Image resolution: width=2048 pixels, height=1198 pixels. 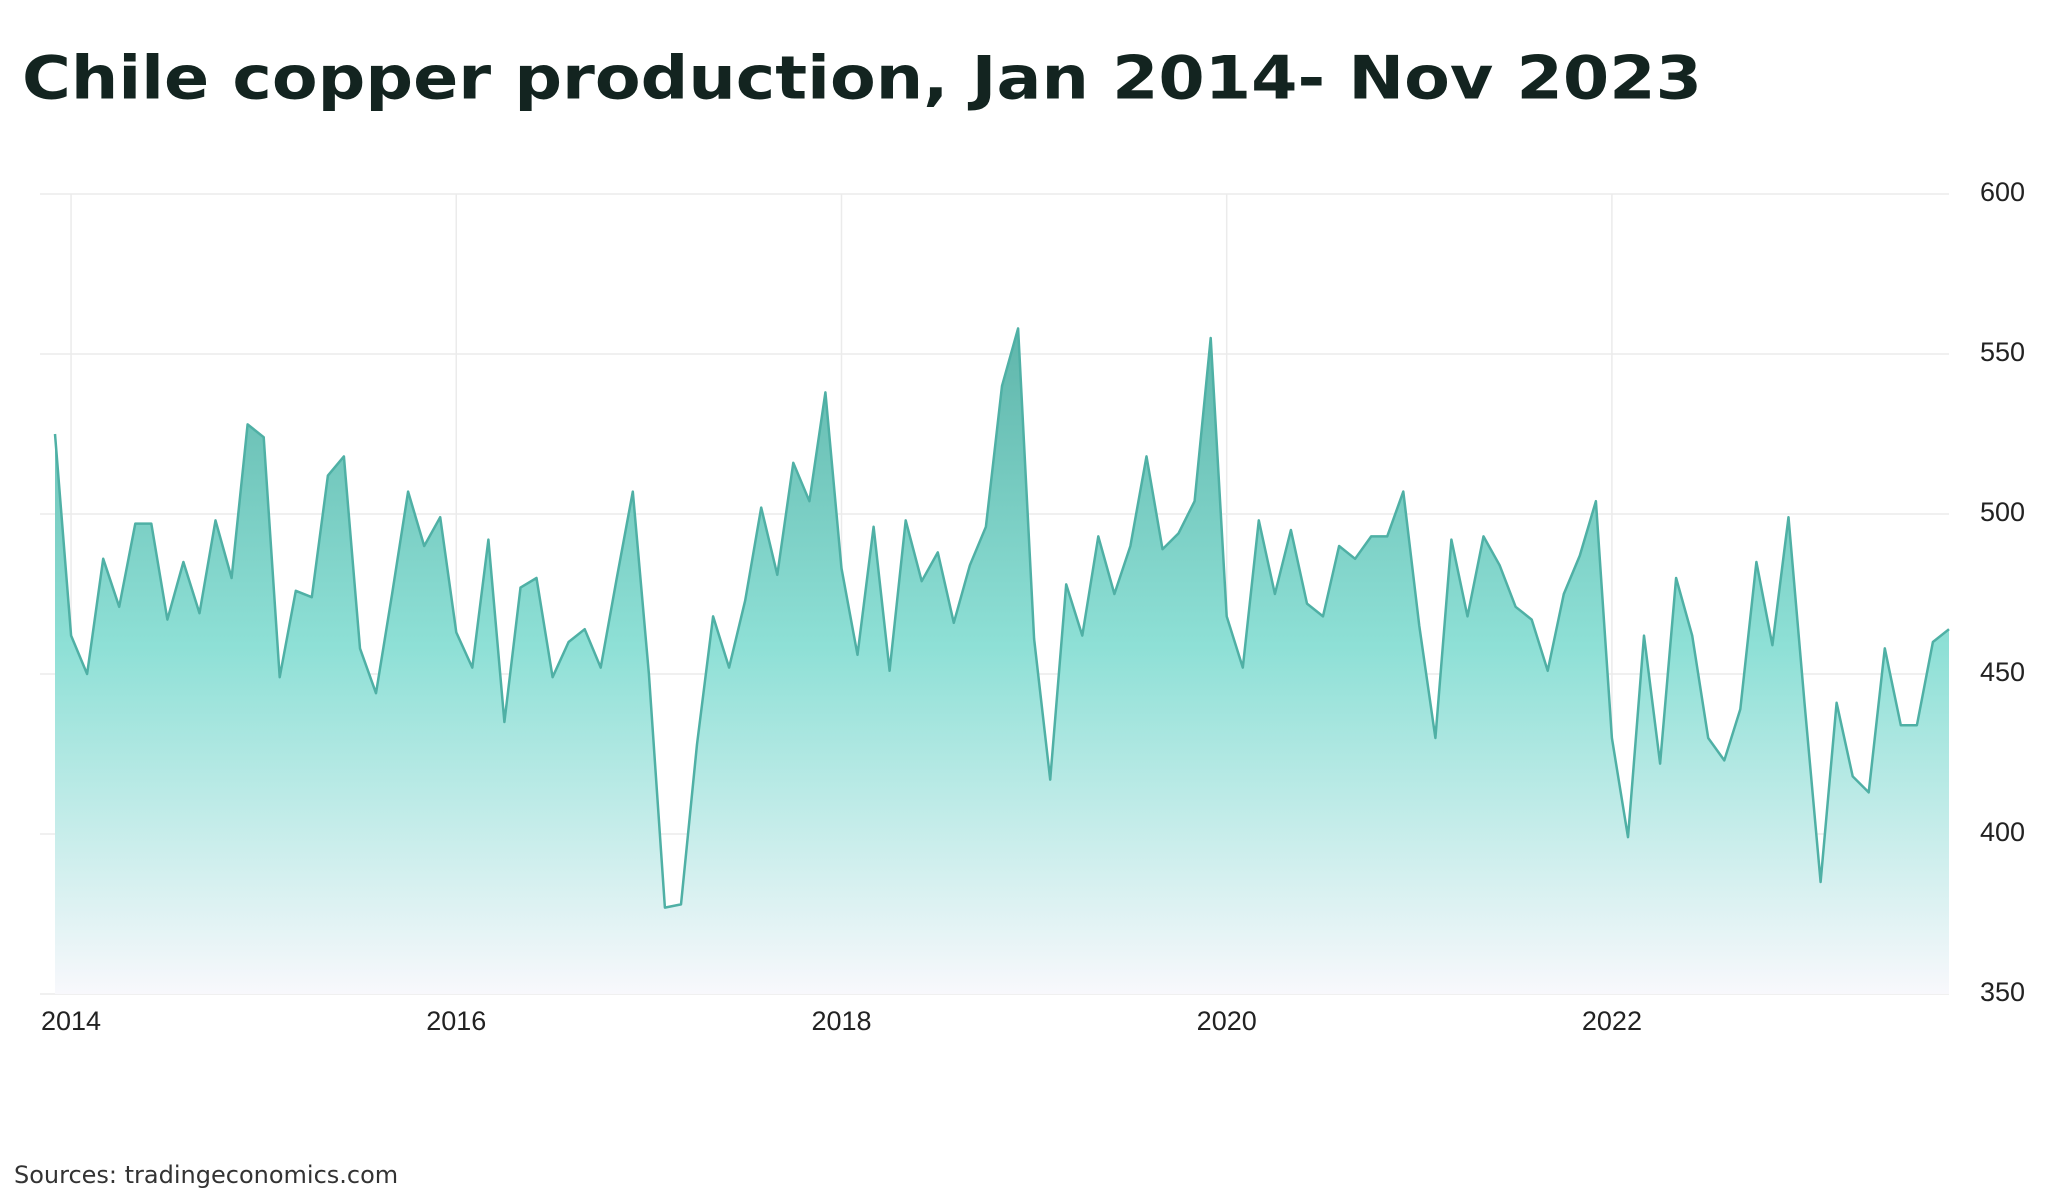 I want to click on y-tick-label: 550, so click(x=2002, y=352).